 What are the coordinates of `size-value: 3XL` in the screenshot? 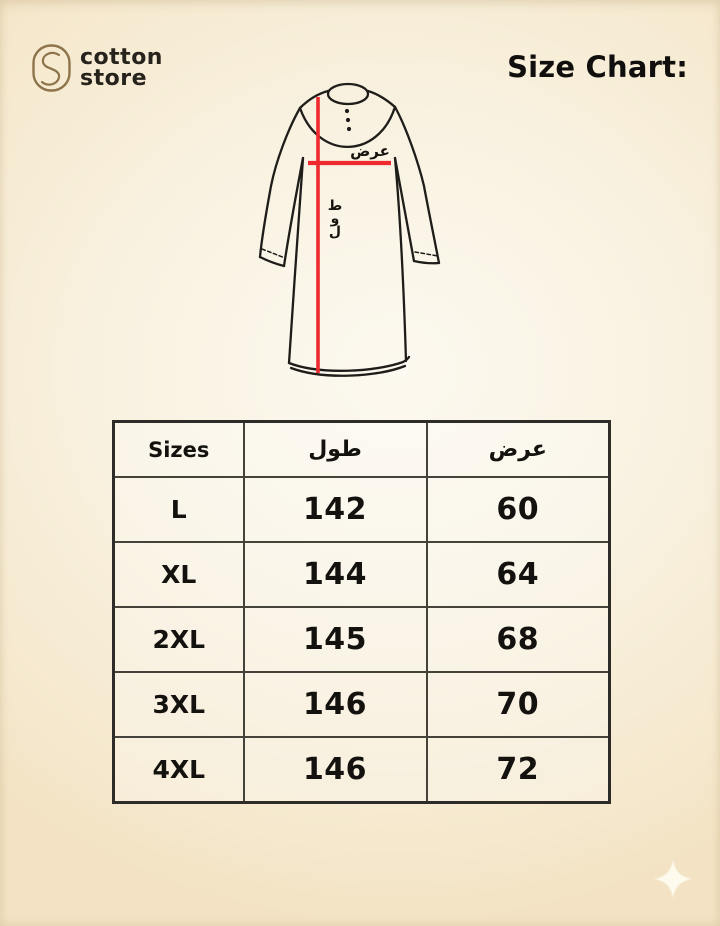 It's located at (178, 704).